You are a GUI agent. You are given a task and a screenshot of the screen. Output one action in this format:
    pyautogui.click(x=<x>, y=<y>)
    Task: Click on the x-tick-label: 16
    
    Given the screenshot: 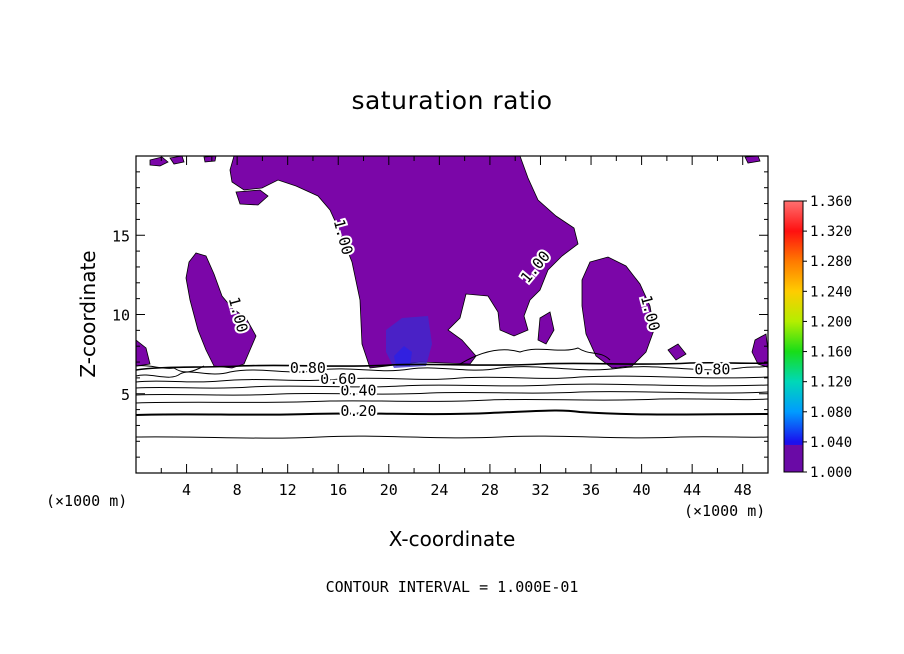 What is the action you would take?
    pyautogui.click(x=338, y=490)
    